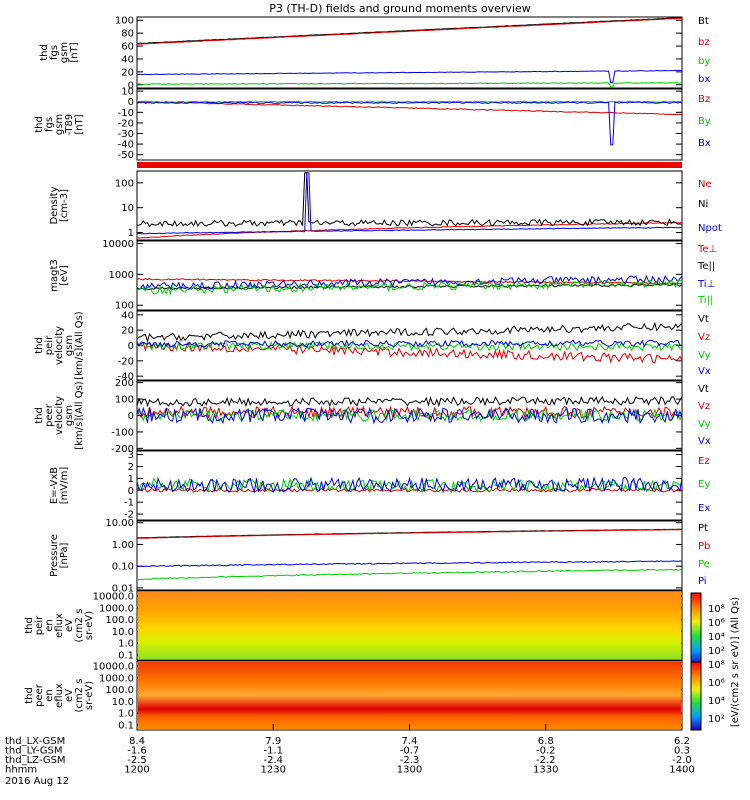 The width and height of the screenshot is (750, 800). I want to click on x-tick-label: -0.7, so click(410, 751).